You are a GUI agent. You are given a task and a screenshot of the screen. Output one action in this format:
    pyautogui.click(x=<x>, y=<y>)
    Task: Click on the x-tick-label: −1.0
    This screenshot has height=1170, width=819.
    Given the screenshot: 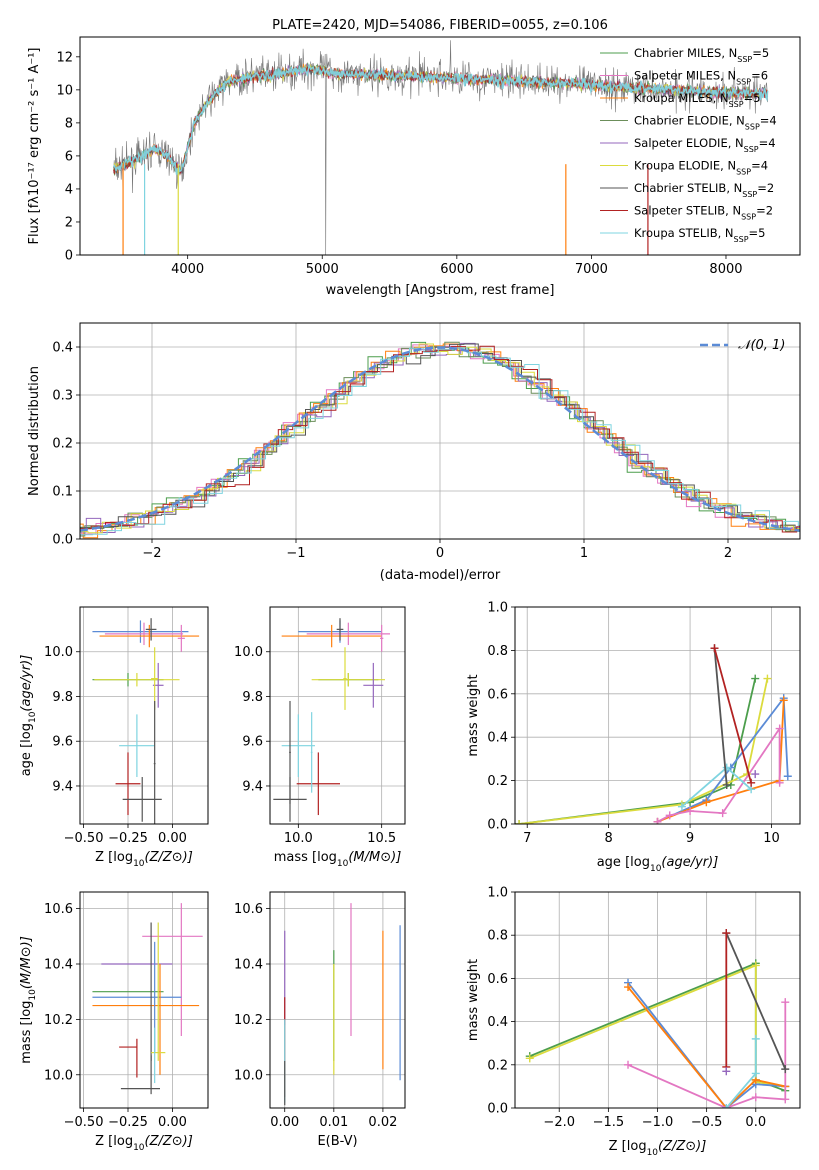 What is the action you would take?
    pyautogui.click(x=658, y=1122)
    